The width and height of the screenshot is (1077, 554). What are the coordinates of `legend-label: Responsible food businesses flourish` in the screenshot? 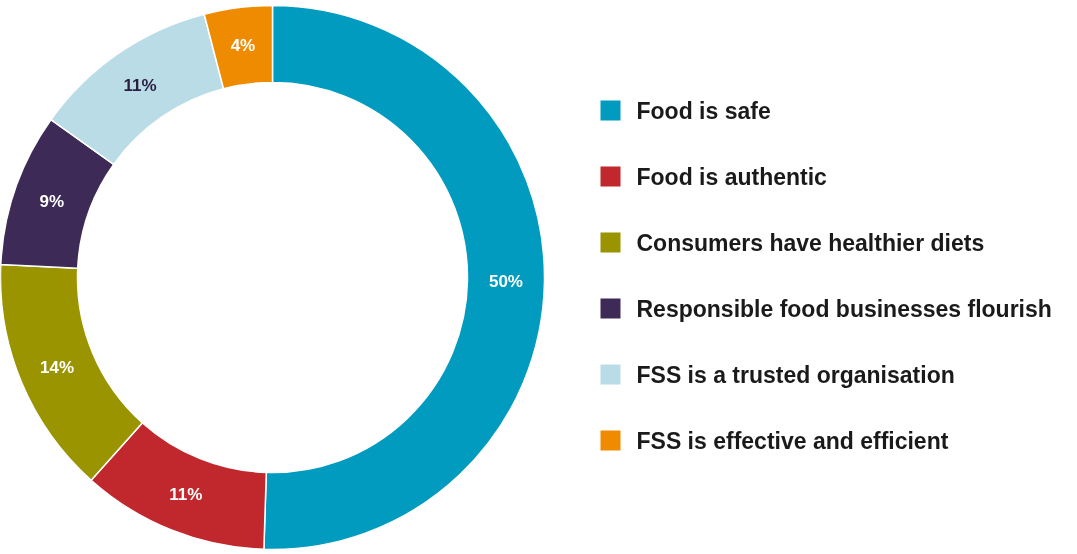 It's located at (844, 308).